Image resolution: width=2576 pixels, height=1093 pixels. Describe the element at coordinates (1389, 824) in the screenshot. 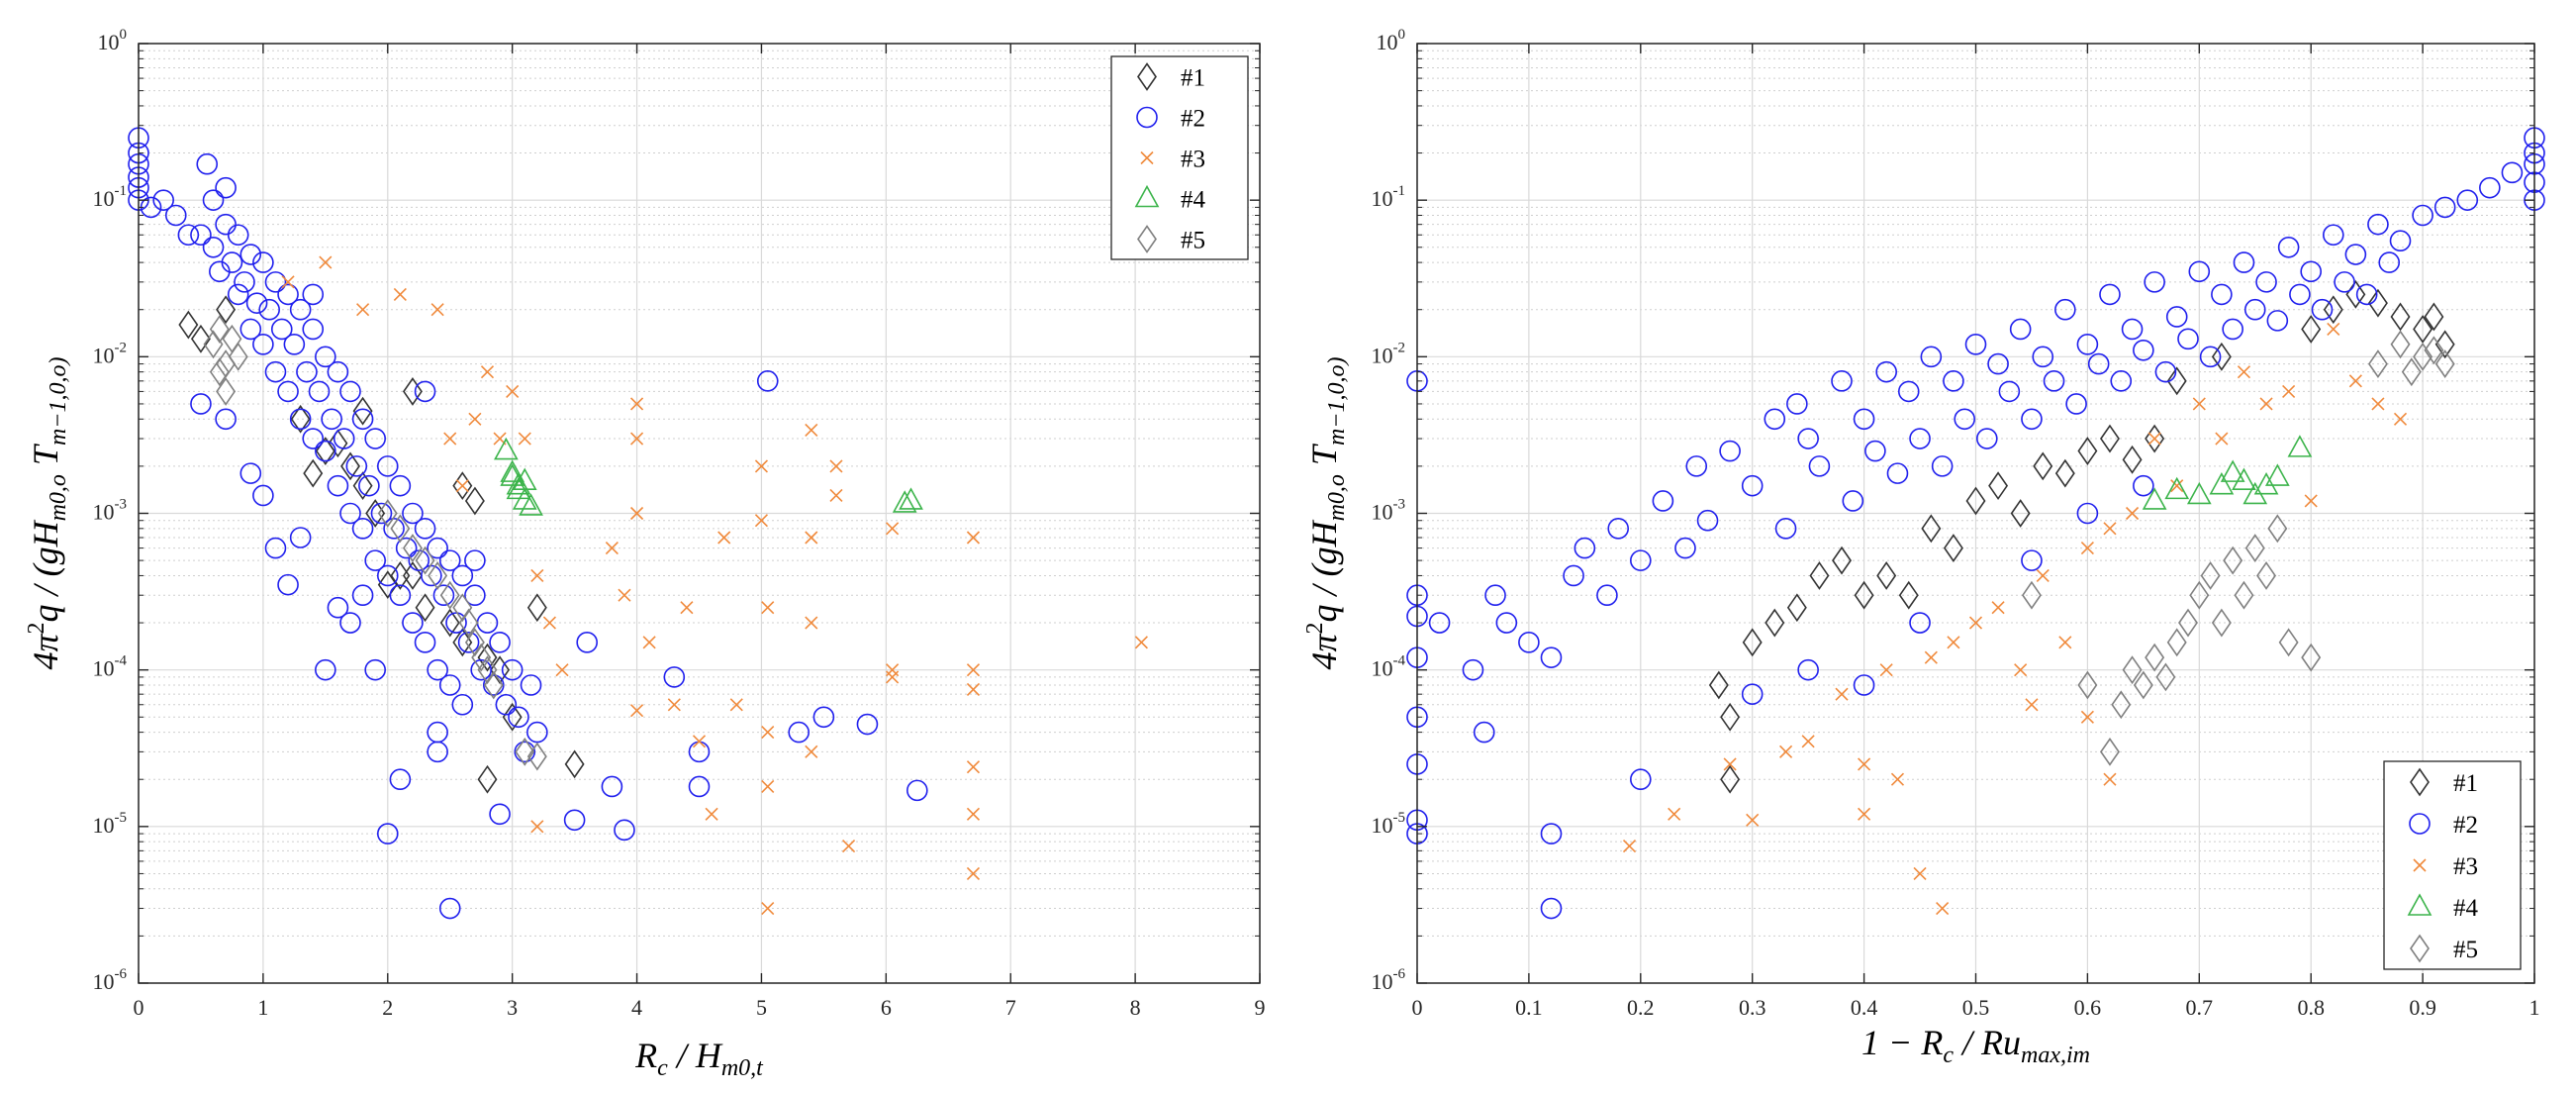

I see `y-tick-label: 10⁻⁵` at that location.